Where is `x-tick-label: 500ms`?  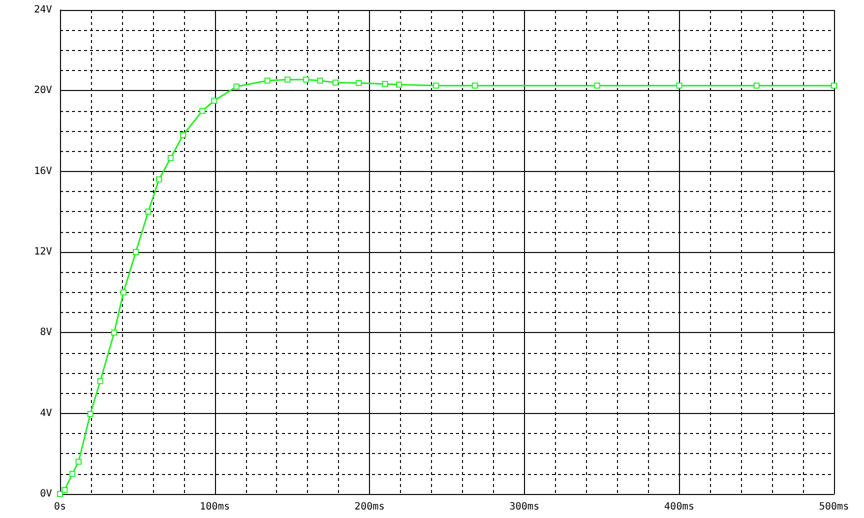 x-tick-label: 500ms is located at coordinates (834, 507).